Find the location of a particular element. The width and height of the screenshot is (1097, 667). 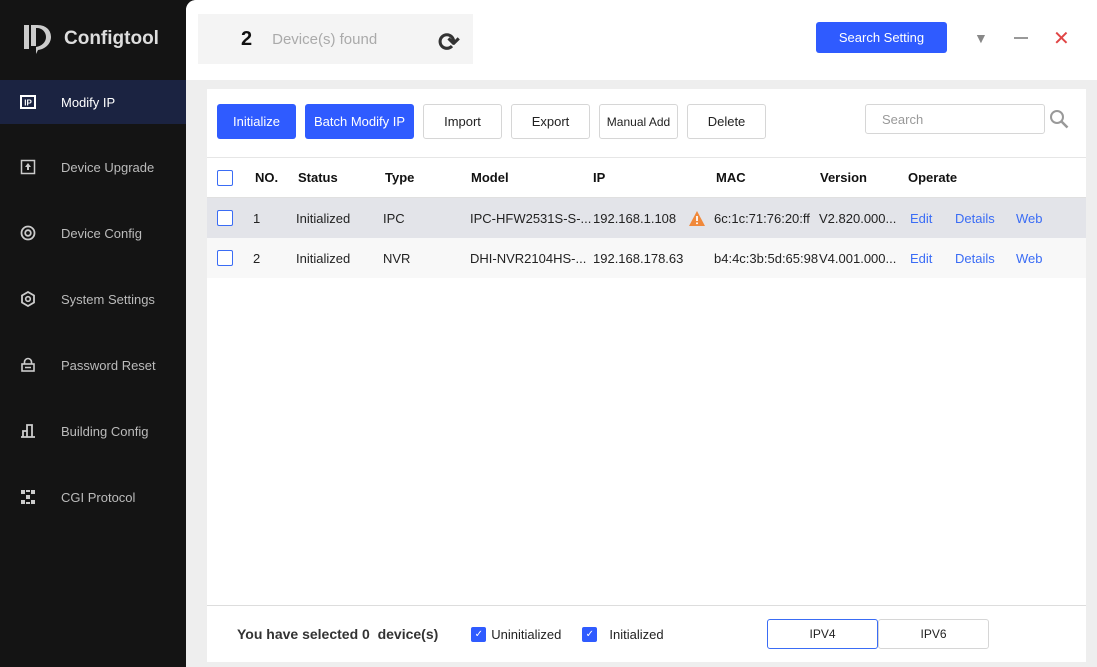

col-type: Type is located at coordinates (400, 177).